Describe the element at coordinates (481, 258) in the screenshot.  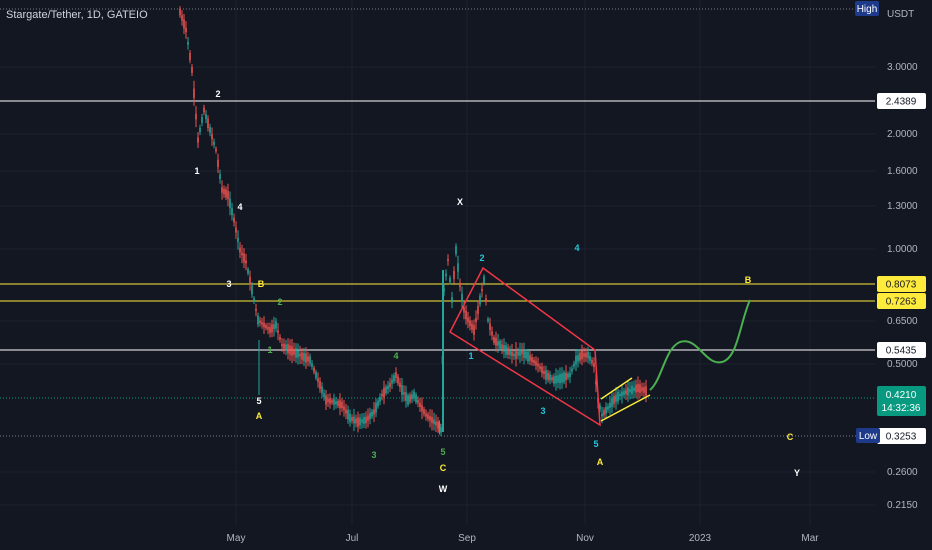
I see `wave-label: 2` at that location.